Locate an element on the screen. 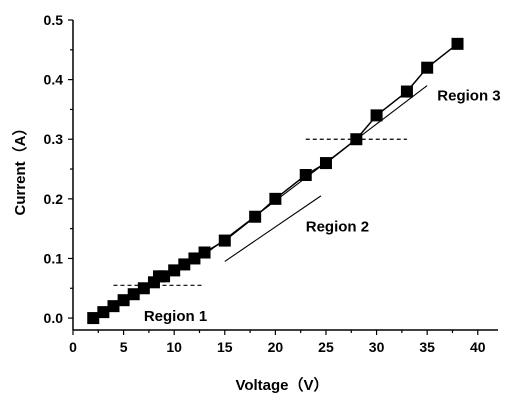 The width and height of the screenshot is (518, 398). y-tick-label: 0.4 is located at coordinates (54, 80).